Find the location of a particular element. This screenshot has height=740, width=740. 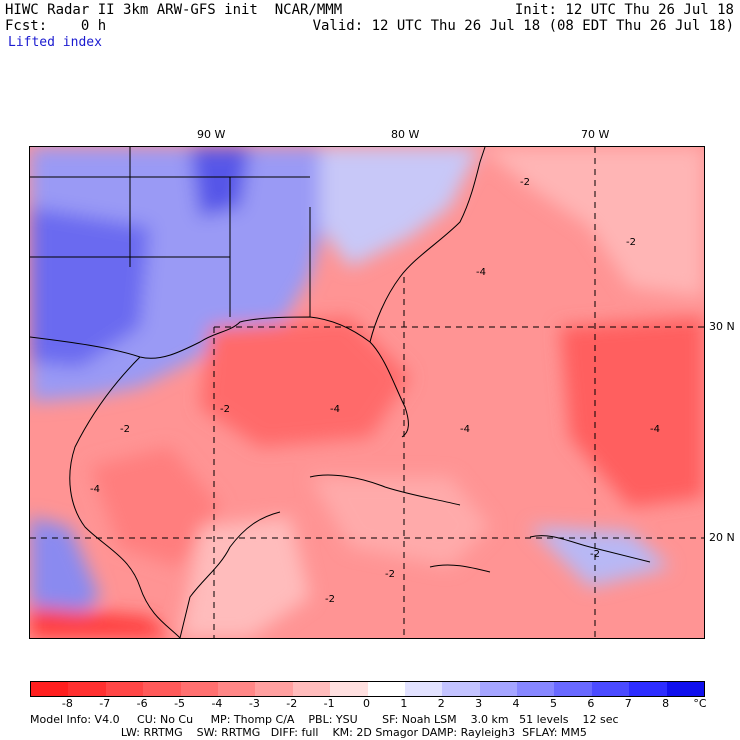

lat-label-20n: 20 N is located at coordinates (722, 537).